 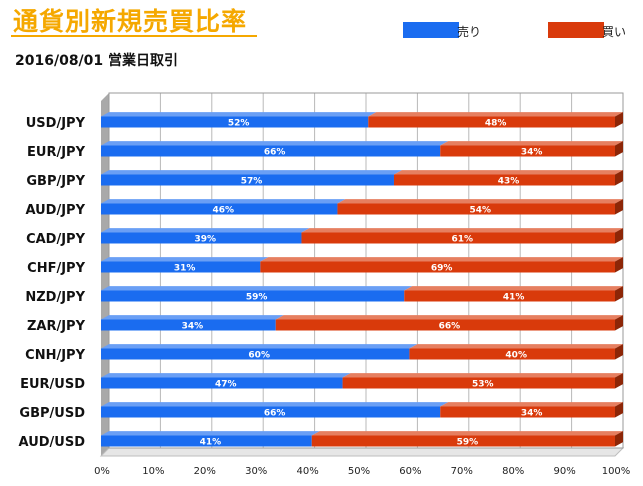 What do you see at coordinates (468, 443) in the screenshot?
I see `data-label-buy: 59%` at bounding box center [468, 443].